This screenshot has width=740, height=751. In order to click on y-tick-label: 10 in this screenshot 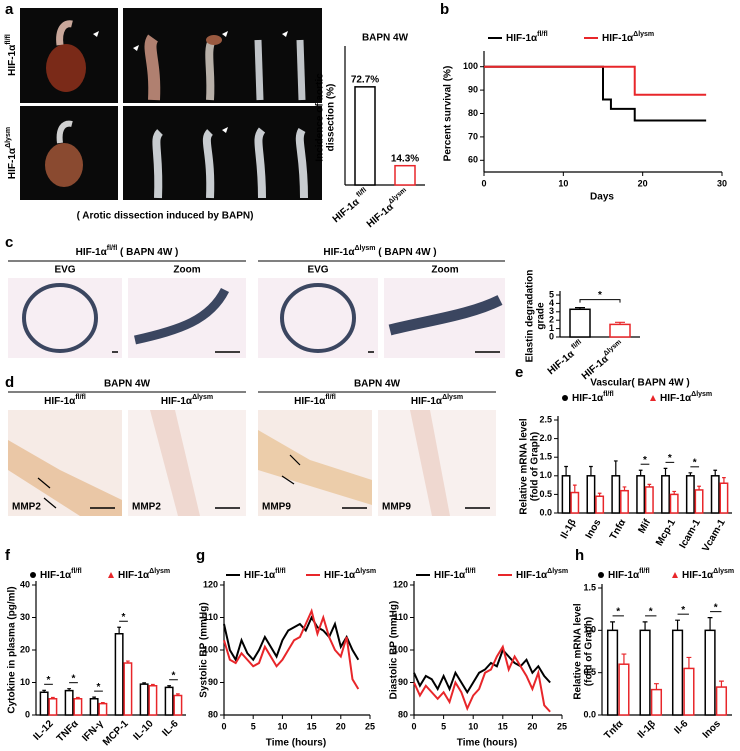, I will do `click(25, 682)`.